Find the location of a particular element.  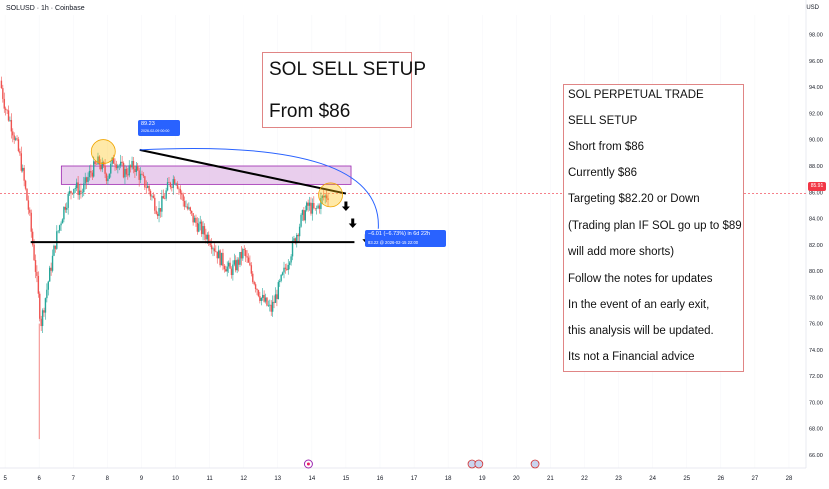

trend-line is located at coordinates (243, 171).